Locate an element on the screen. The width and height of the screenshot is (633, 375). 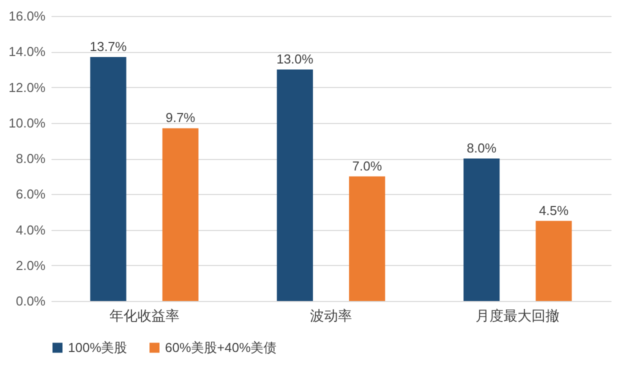
legend-label: 100%美股 is located at coordinates (98, 347).